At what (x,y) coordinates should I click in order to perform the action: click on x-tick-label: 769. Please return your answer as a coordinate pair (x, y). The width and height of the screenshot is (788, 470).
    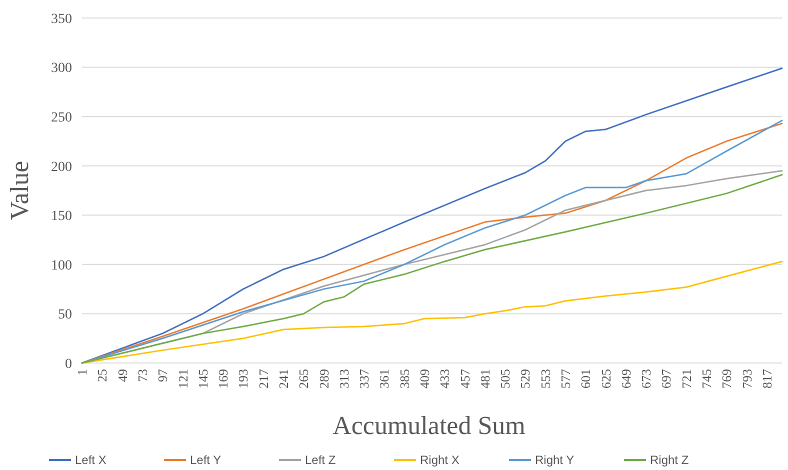
    Looking at the image, I should click on (726, 378).